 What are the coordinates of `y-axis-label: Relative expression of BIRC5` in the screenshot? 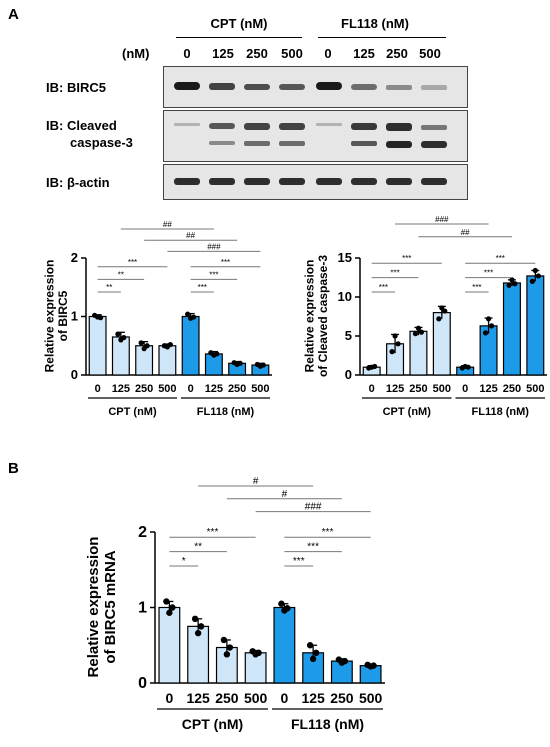 It's located at (56, 316).